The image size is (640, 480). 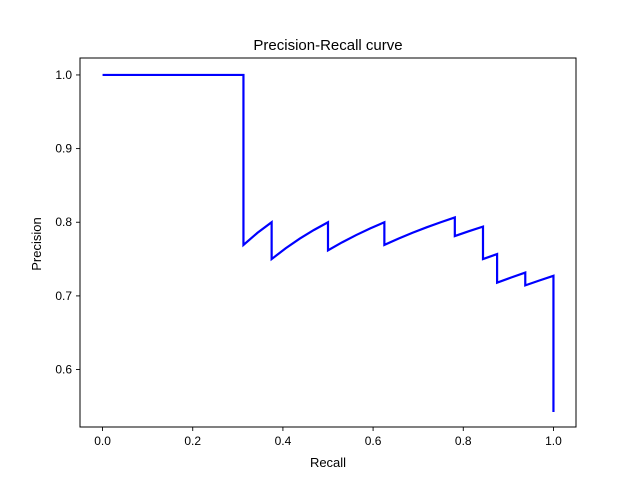 I want to click on y-axis: 0.6 0.7 0.8 0.9 1.0, so click(x=67, y=222).